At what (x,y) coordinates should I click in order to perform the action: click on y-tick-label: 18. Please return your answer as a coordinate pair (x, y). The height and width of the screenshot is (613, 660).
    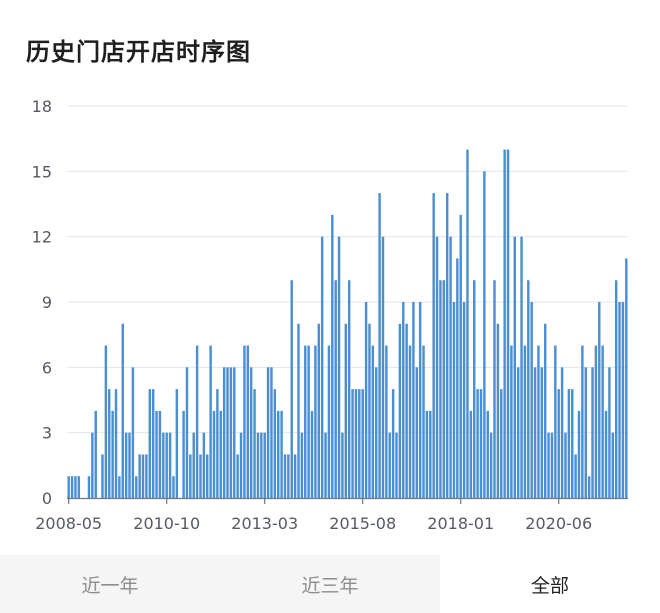
    Looking at the image, I should click on (42, 106).